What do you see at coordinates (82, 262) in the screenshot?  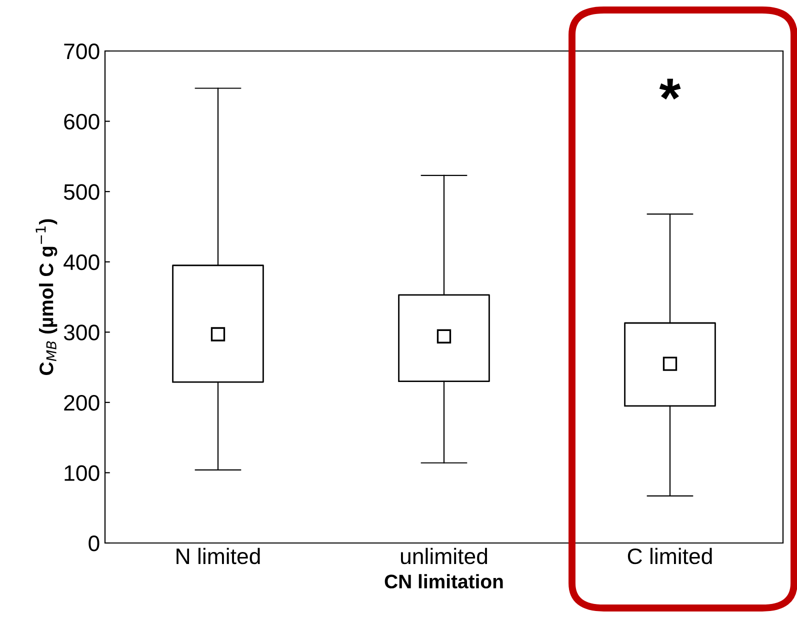 I see `y-tick-label: 400` at bounding box center [82, 262].